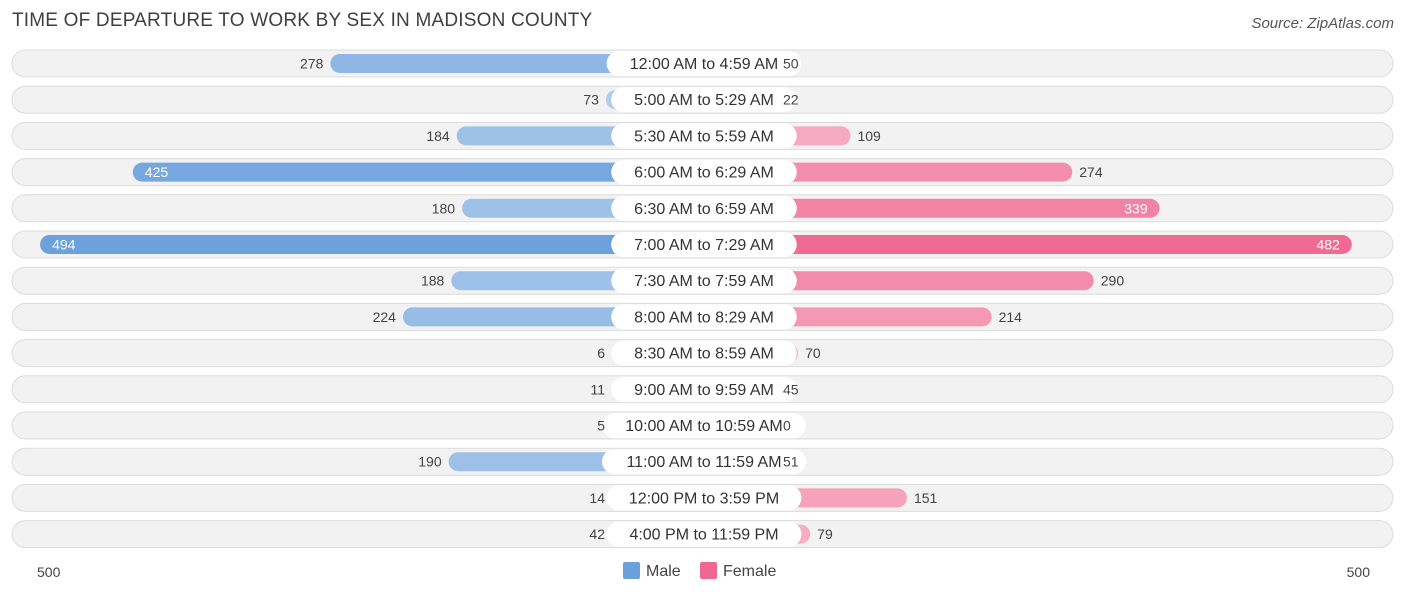 Image resolution: width=1406 pixels, height=595 pixels. What do you see at coordinates (430, 462) in the screenshot?
I see `male-value-label: 190` at bounding box center [430, 462].